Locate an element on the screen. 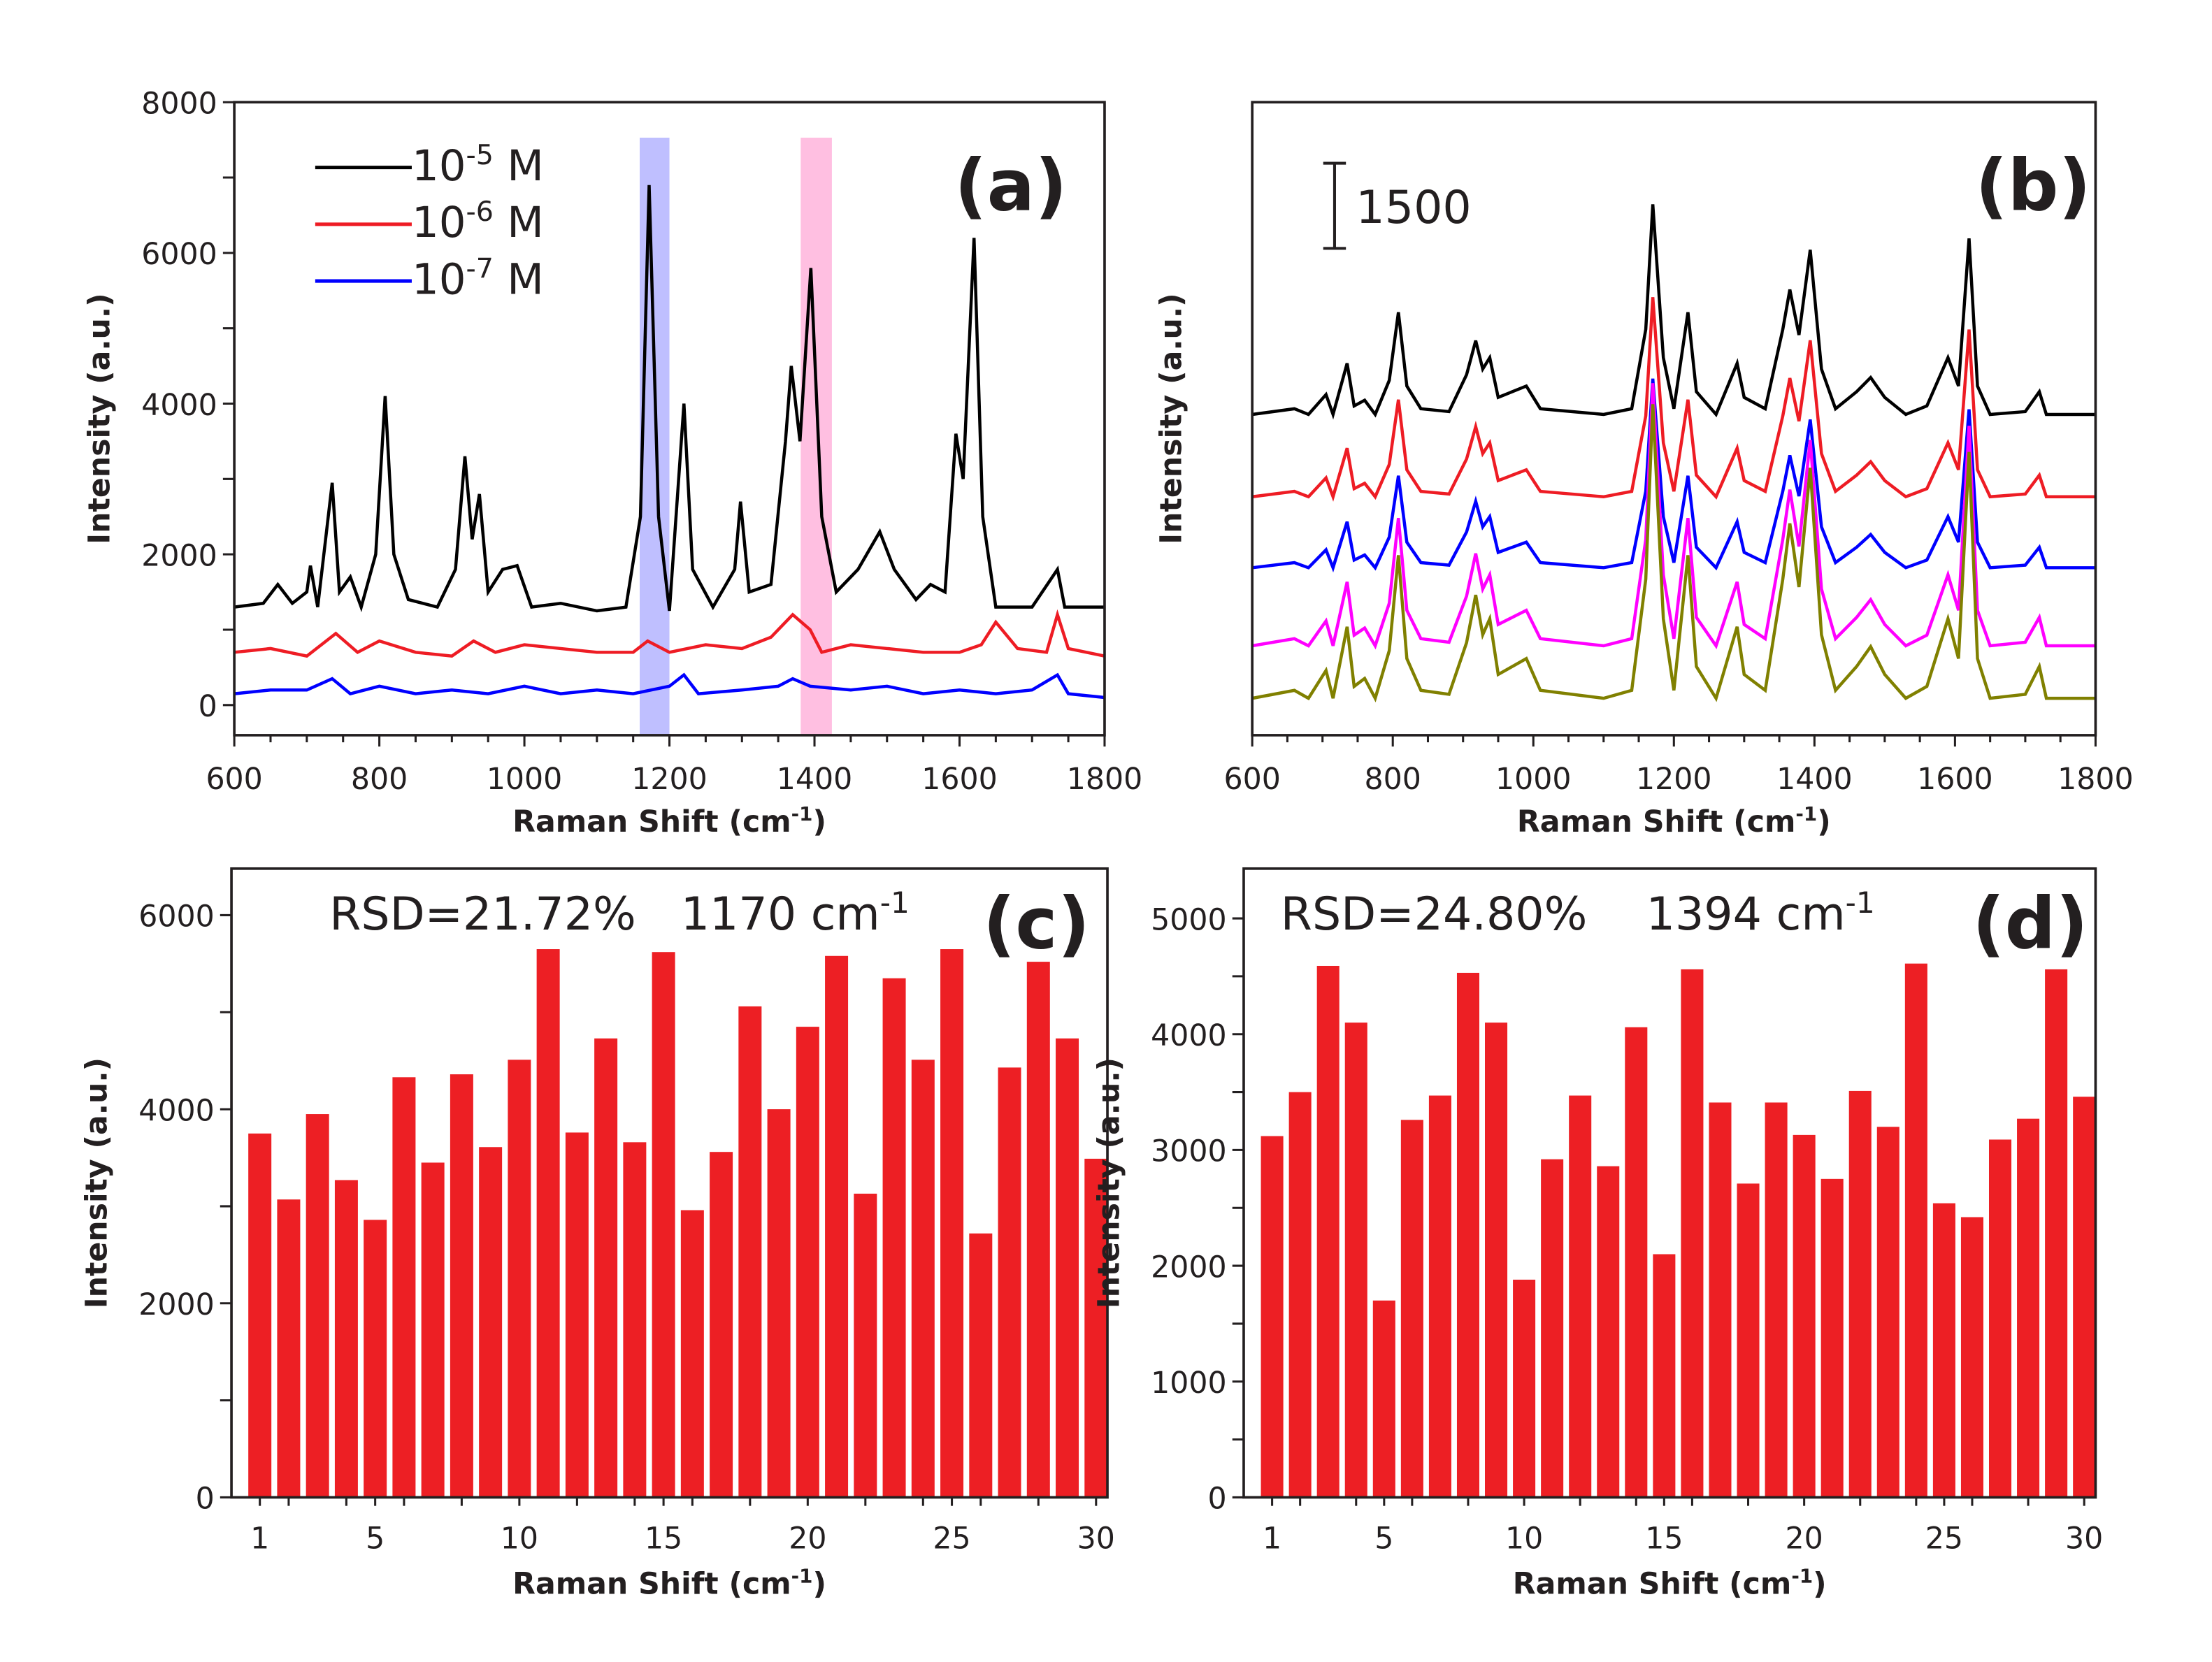 This screenshot has width=2212, height=1662. text-part: 20 is located at coordinates (808, 1539).